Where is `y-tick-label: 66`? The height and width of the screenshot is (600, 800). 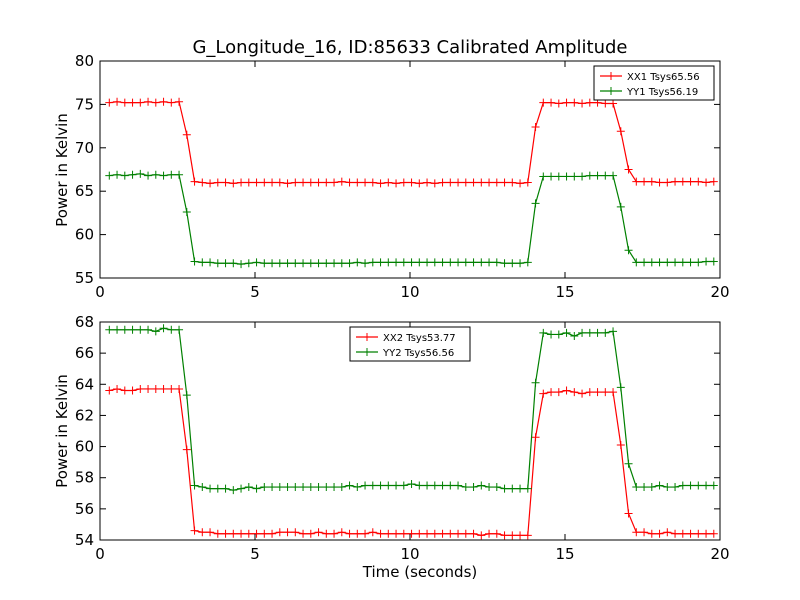 y-tick-label: 66 is located at coordinates (84, 353).